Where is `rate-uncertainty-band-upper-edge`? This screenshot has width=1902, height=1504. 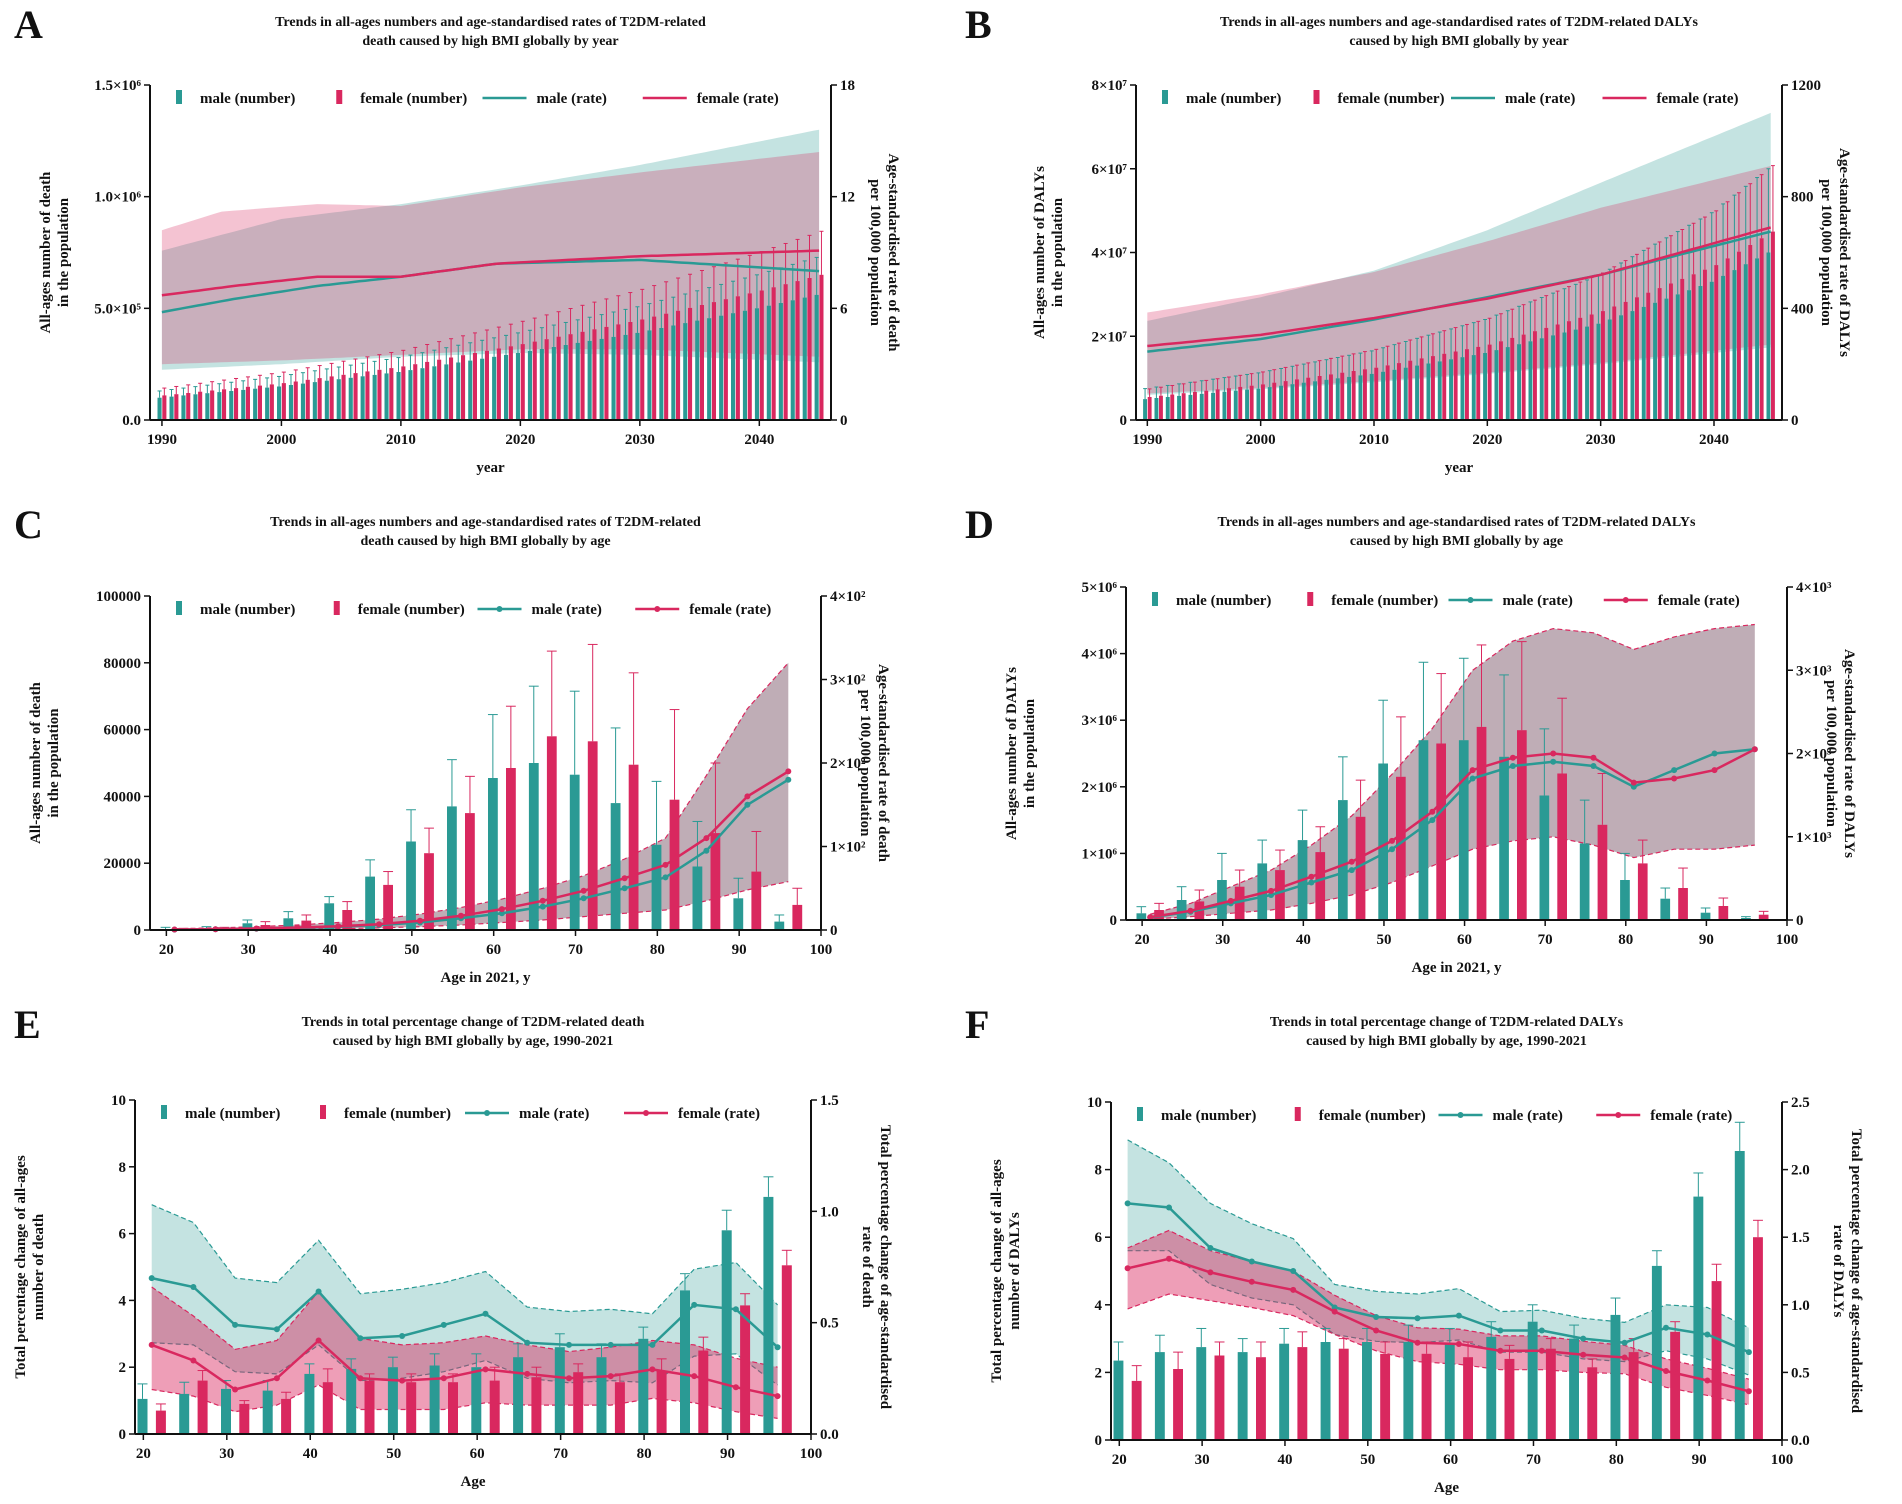
rate-uncertainty-band-upper-edge is located at coordinates (1452, 769).